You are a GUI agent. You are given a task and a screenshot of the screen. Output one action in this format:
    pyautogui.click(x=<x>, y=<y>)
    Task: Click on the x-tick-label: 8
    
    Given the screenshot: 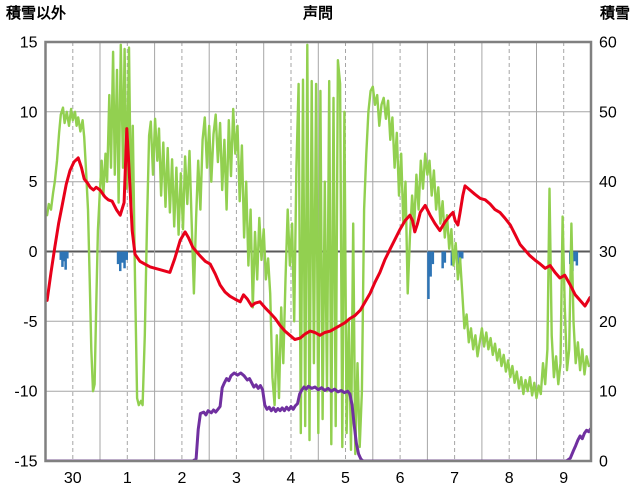 What is the action you would take?
    pyautogui.click(x=509, y=478)
    